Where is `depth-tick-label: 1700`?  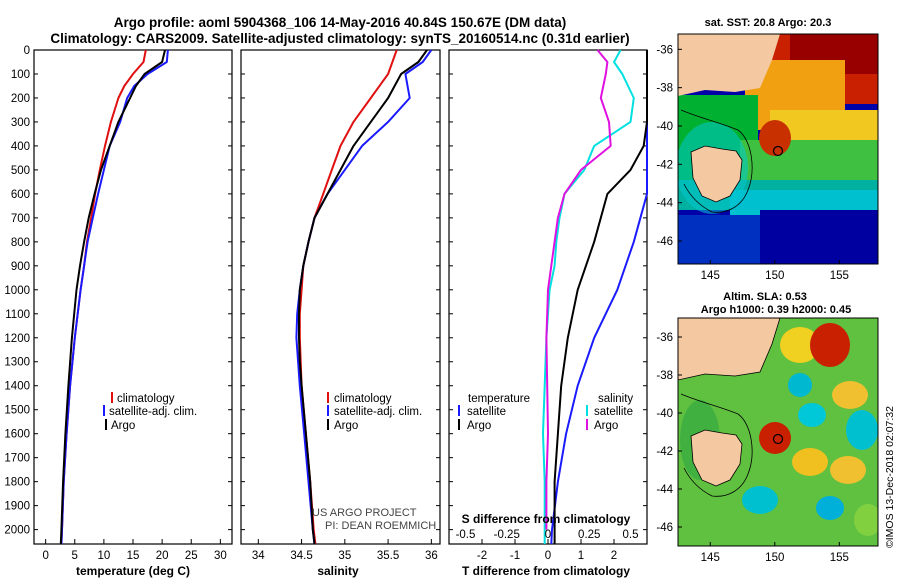 depth-tick-label: 1700 is located at coordinates (17, 459).